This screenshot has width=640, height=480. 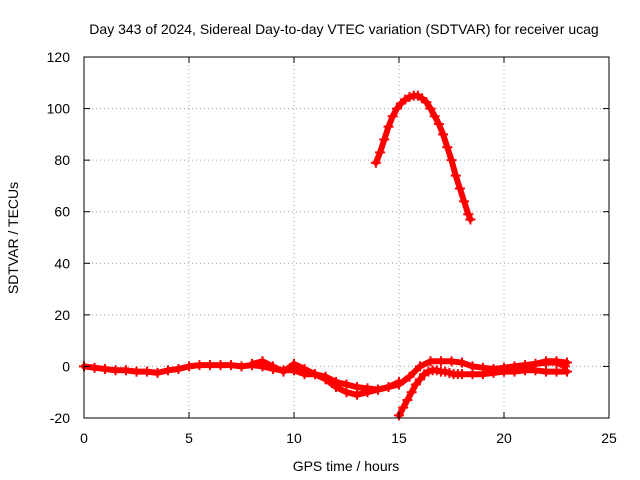 I want to click on y-tick-label: 120, so click(x=59, y=57).